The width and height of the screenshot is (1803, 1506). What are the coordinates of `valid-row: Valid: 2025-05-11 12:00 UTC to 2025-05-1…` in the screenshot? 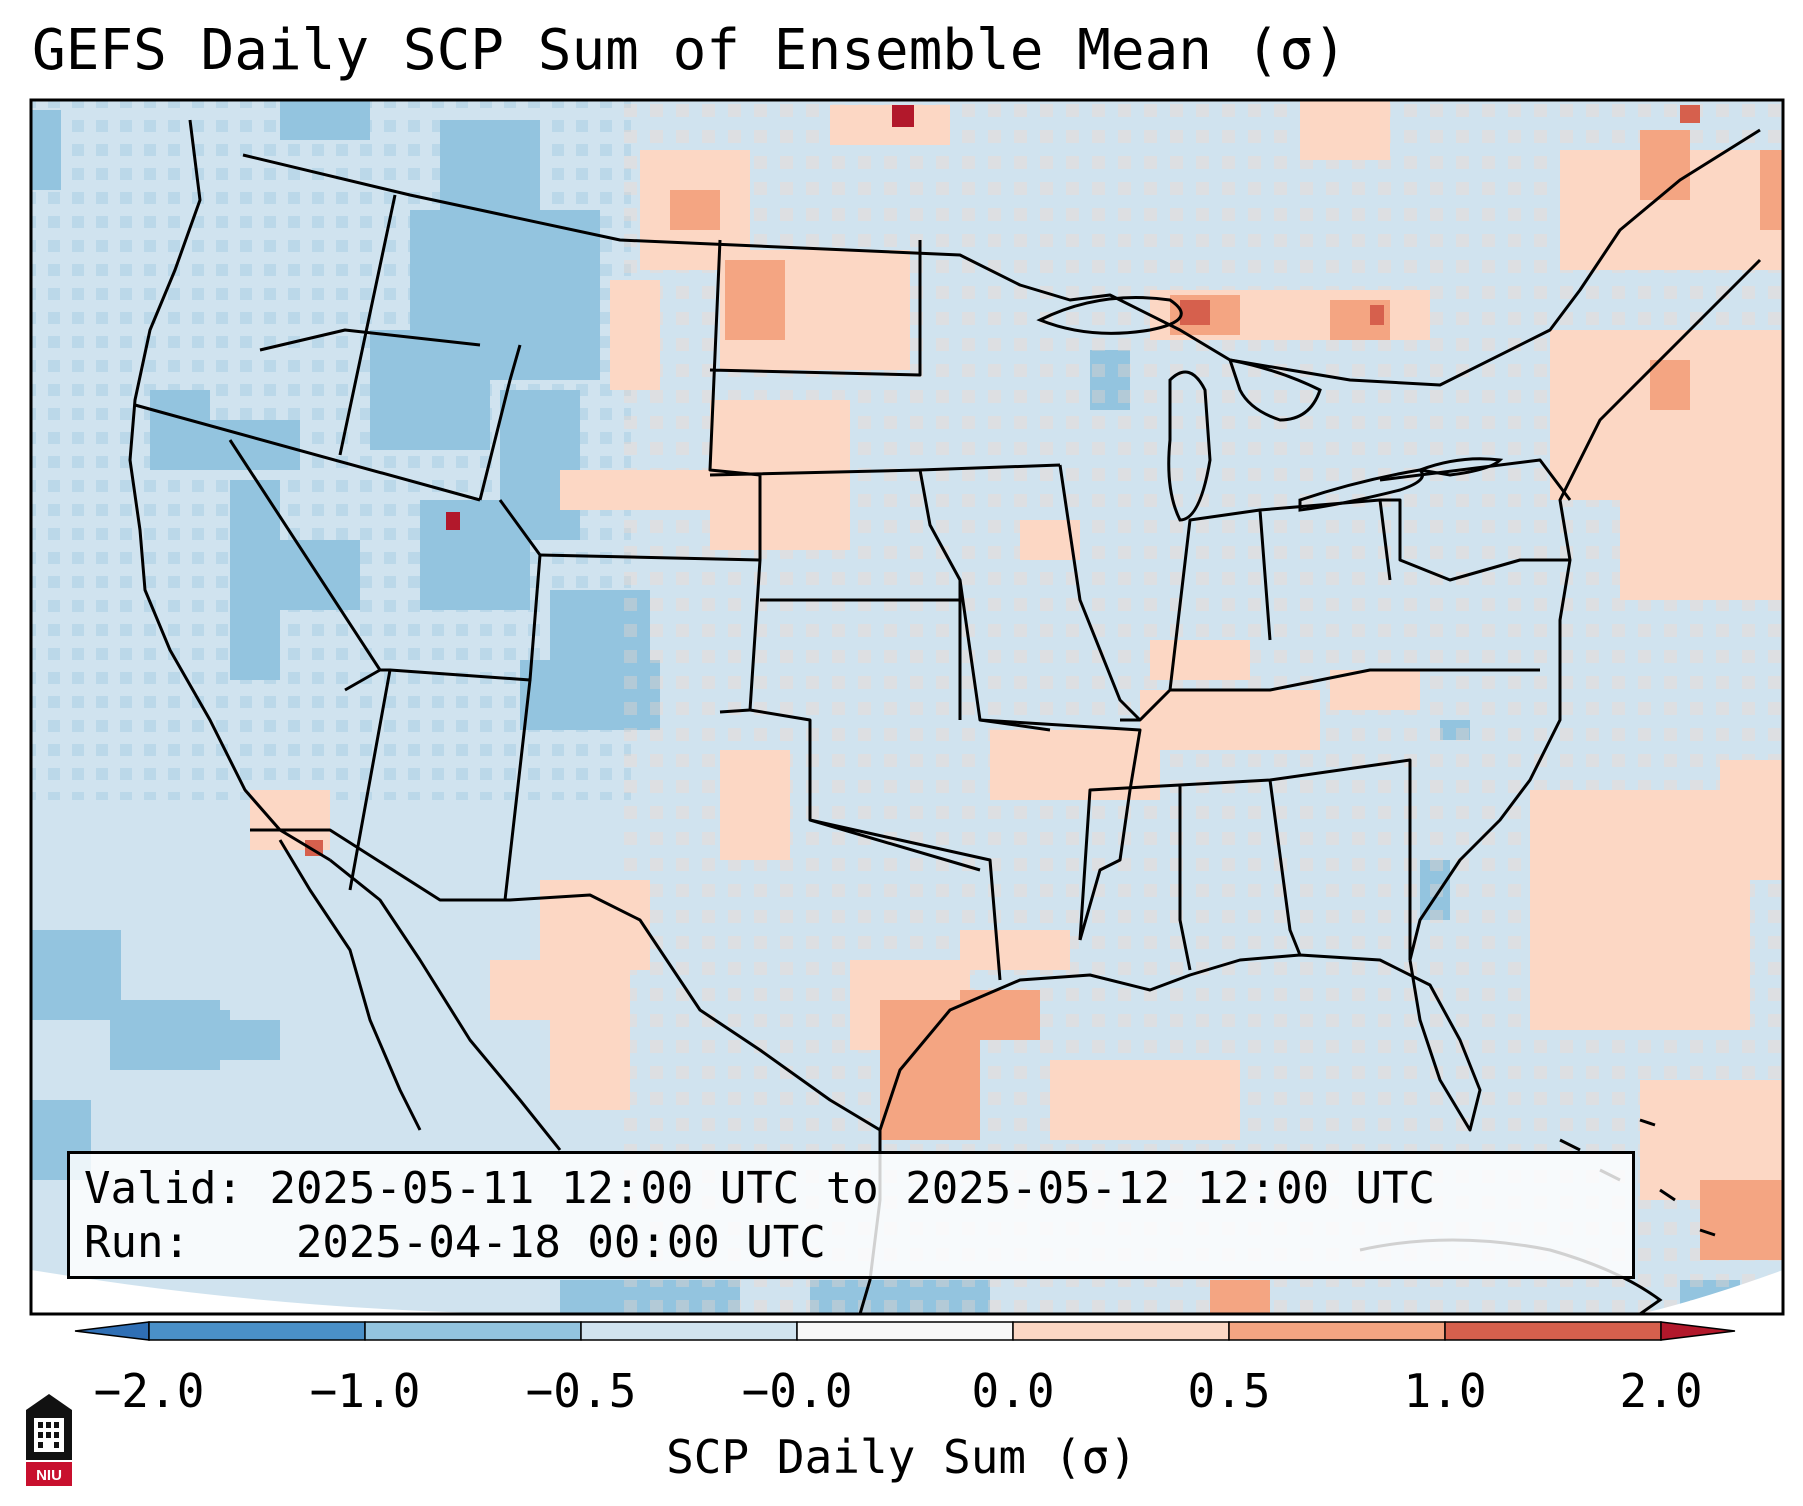 It's located at (851, 1189).